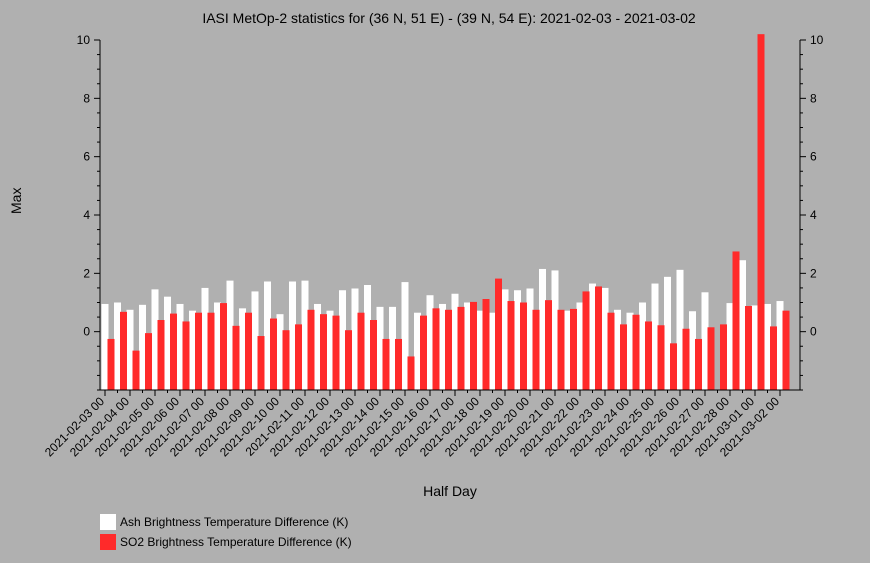 This screenshot has height=563, width=870. I want to click on y-tick-label-right: 6, so click(813, 157).